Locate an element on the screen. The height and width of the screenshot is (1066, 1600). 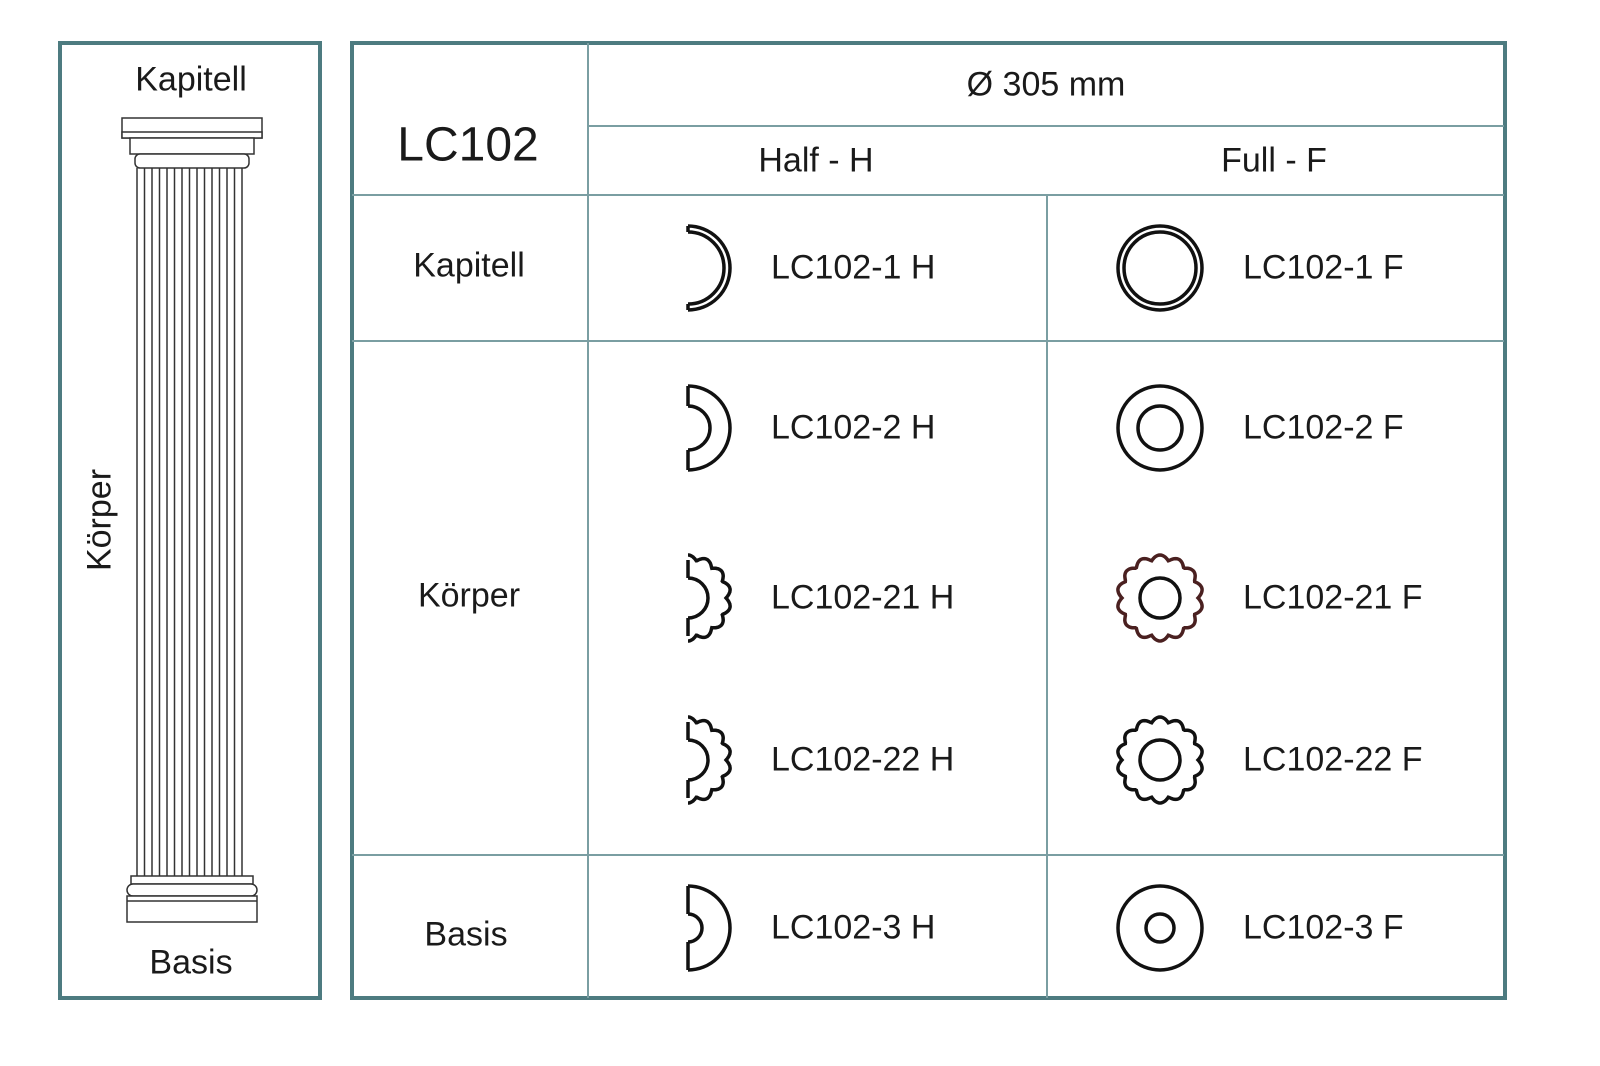
half-ring-icon is located at coordinates (709, 428).